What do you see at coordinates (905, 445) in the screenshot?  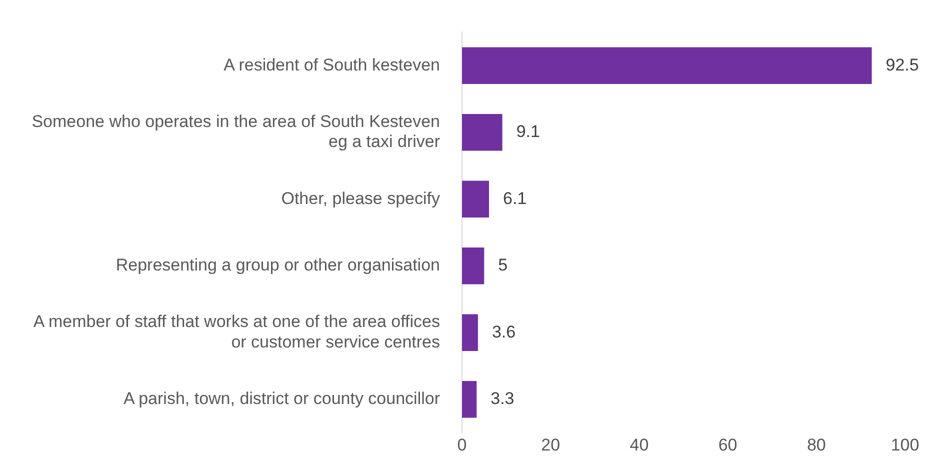 I see `x-tick-label: 100` at bounding box center [905, 445].